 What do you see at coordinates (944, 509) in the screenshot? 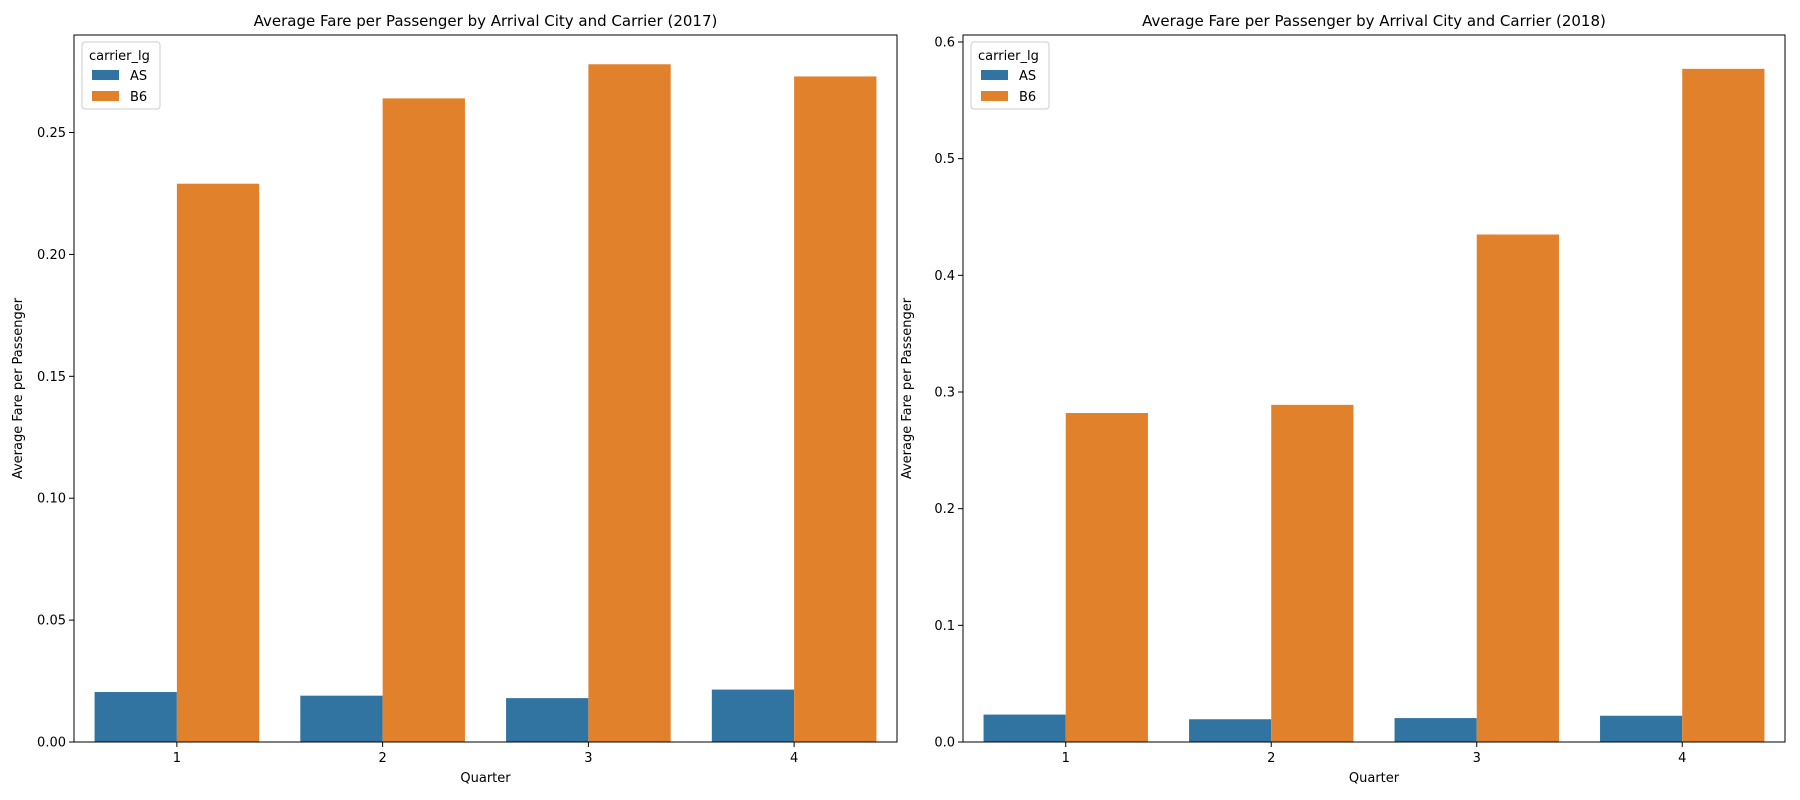
I see `y-tick-label: 0.2` at bounding box center [944, 509].